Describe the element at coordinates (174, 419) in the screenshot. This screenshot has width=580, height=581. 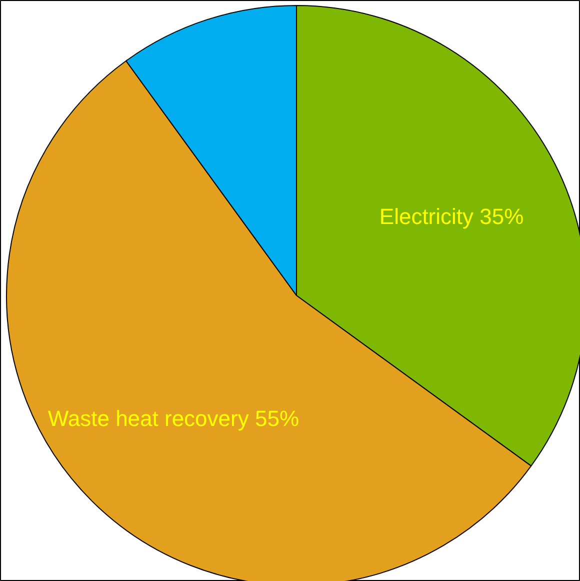
I see `slice-label: Waste heat recovery 55%` at that location.